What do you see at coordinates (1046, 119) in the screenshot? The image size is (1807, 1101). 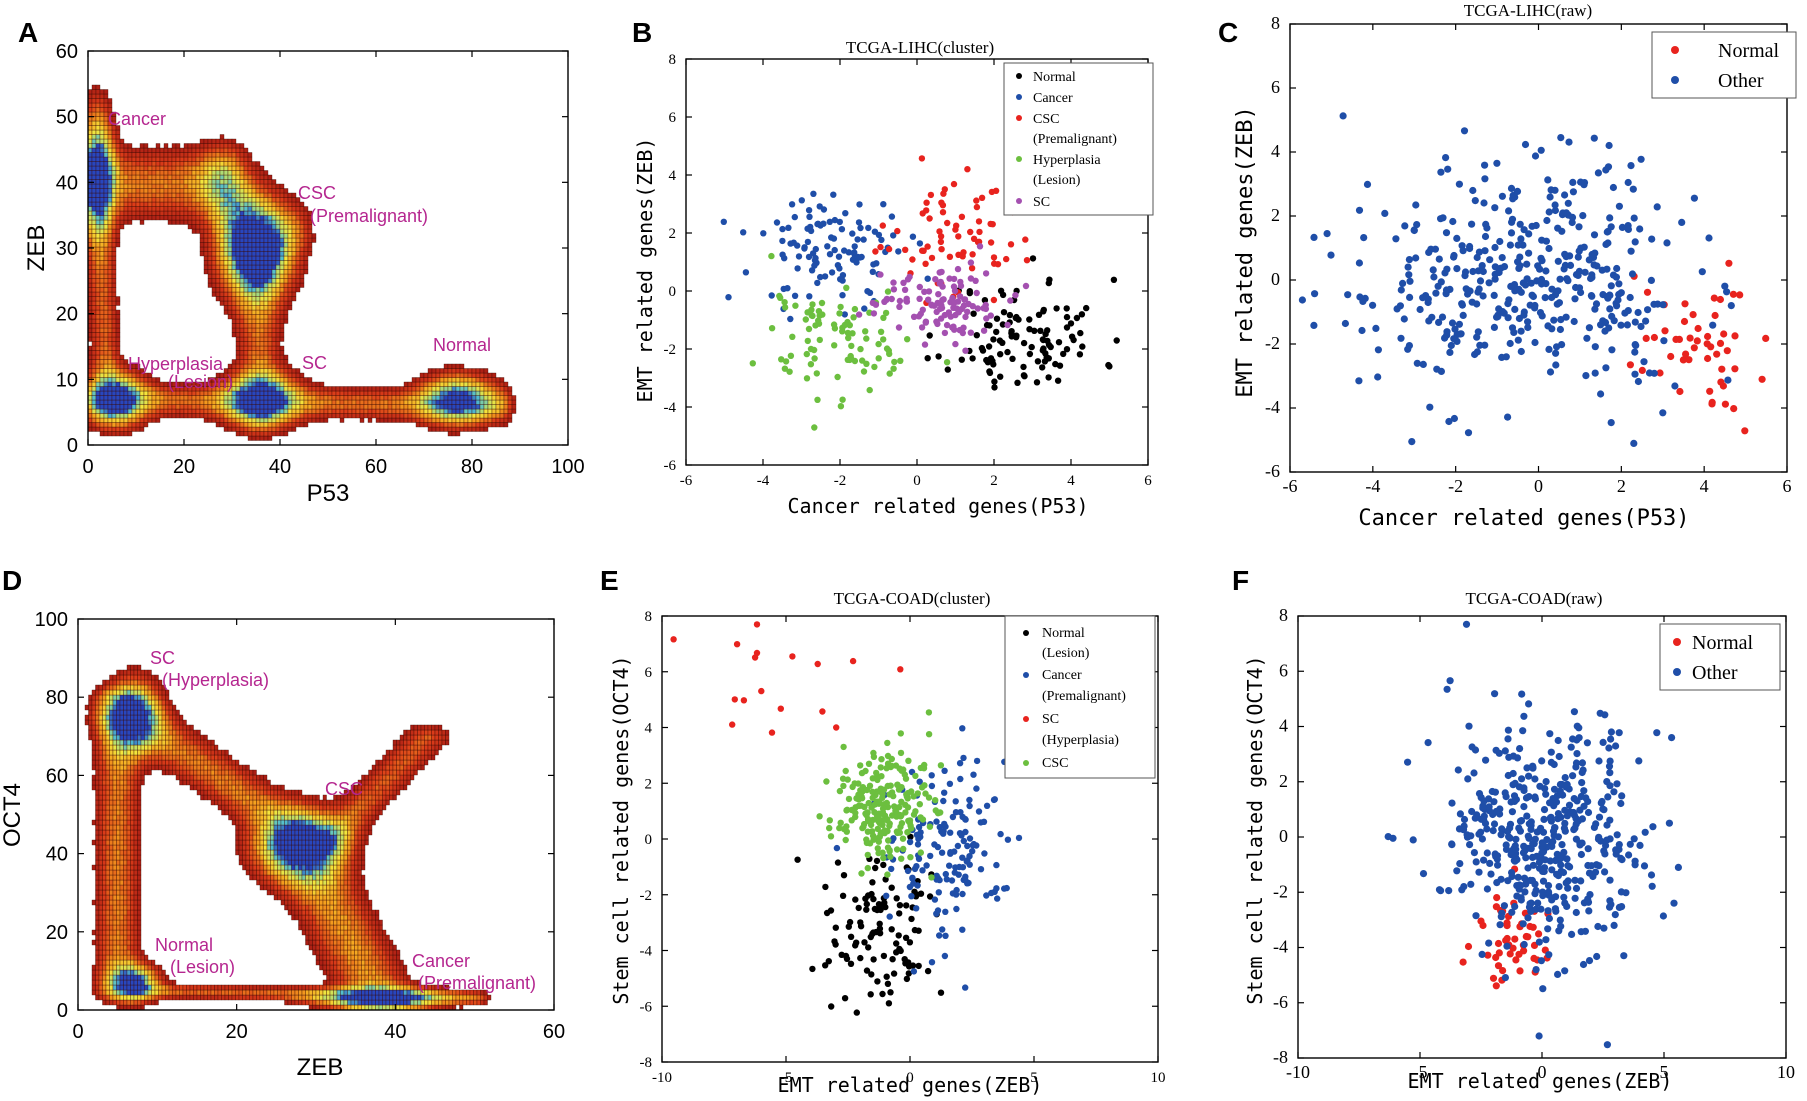 I see `panel-b-legend-csc: CSC` at bounding box center [1046, 119].